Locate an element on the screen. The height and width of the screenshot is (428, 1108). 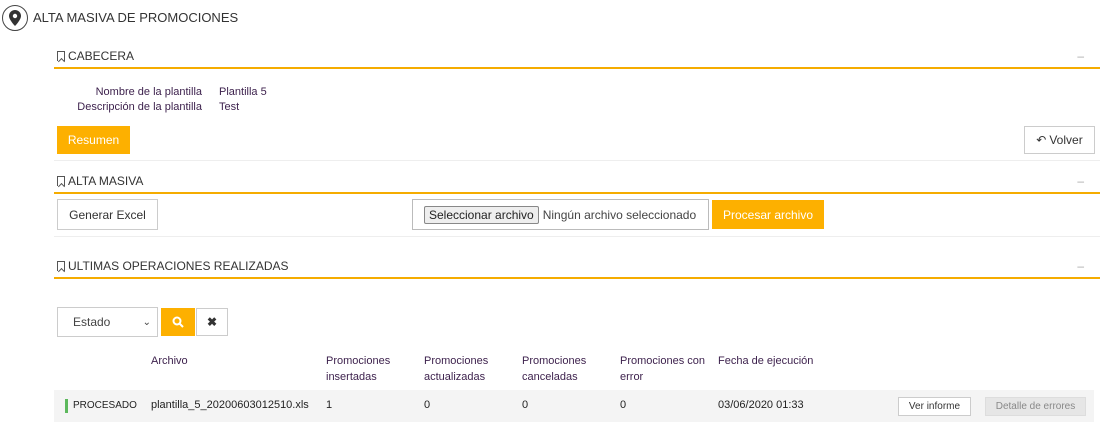
procesar-archivo-button: Procesar archivo is located at coordinates (768, 214).